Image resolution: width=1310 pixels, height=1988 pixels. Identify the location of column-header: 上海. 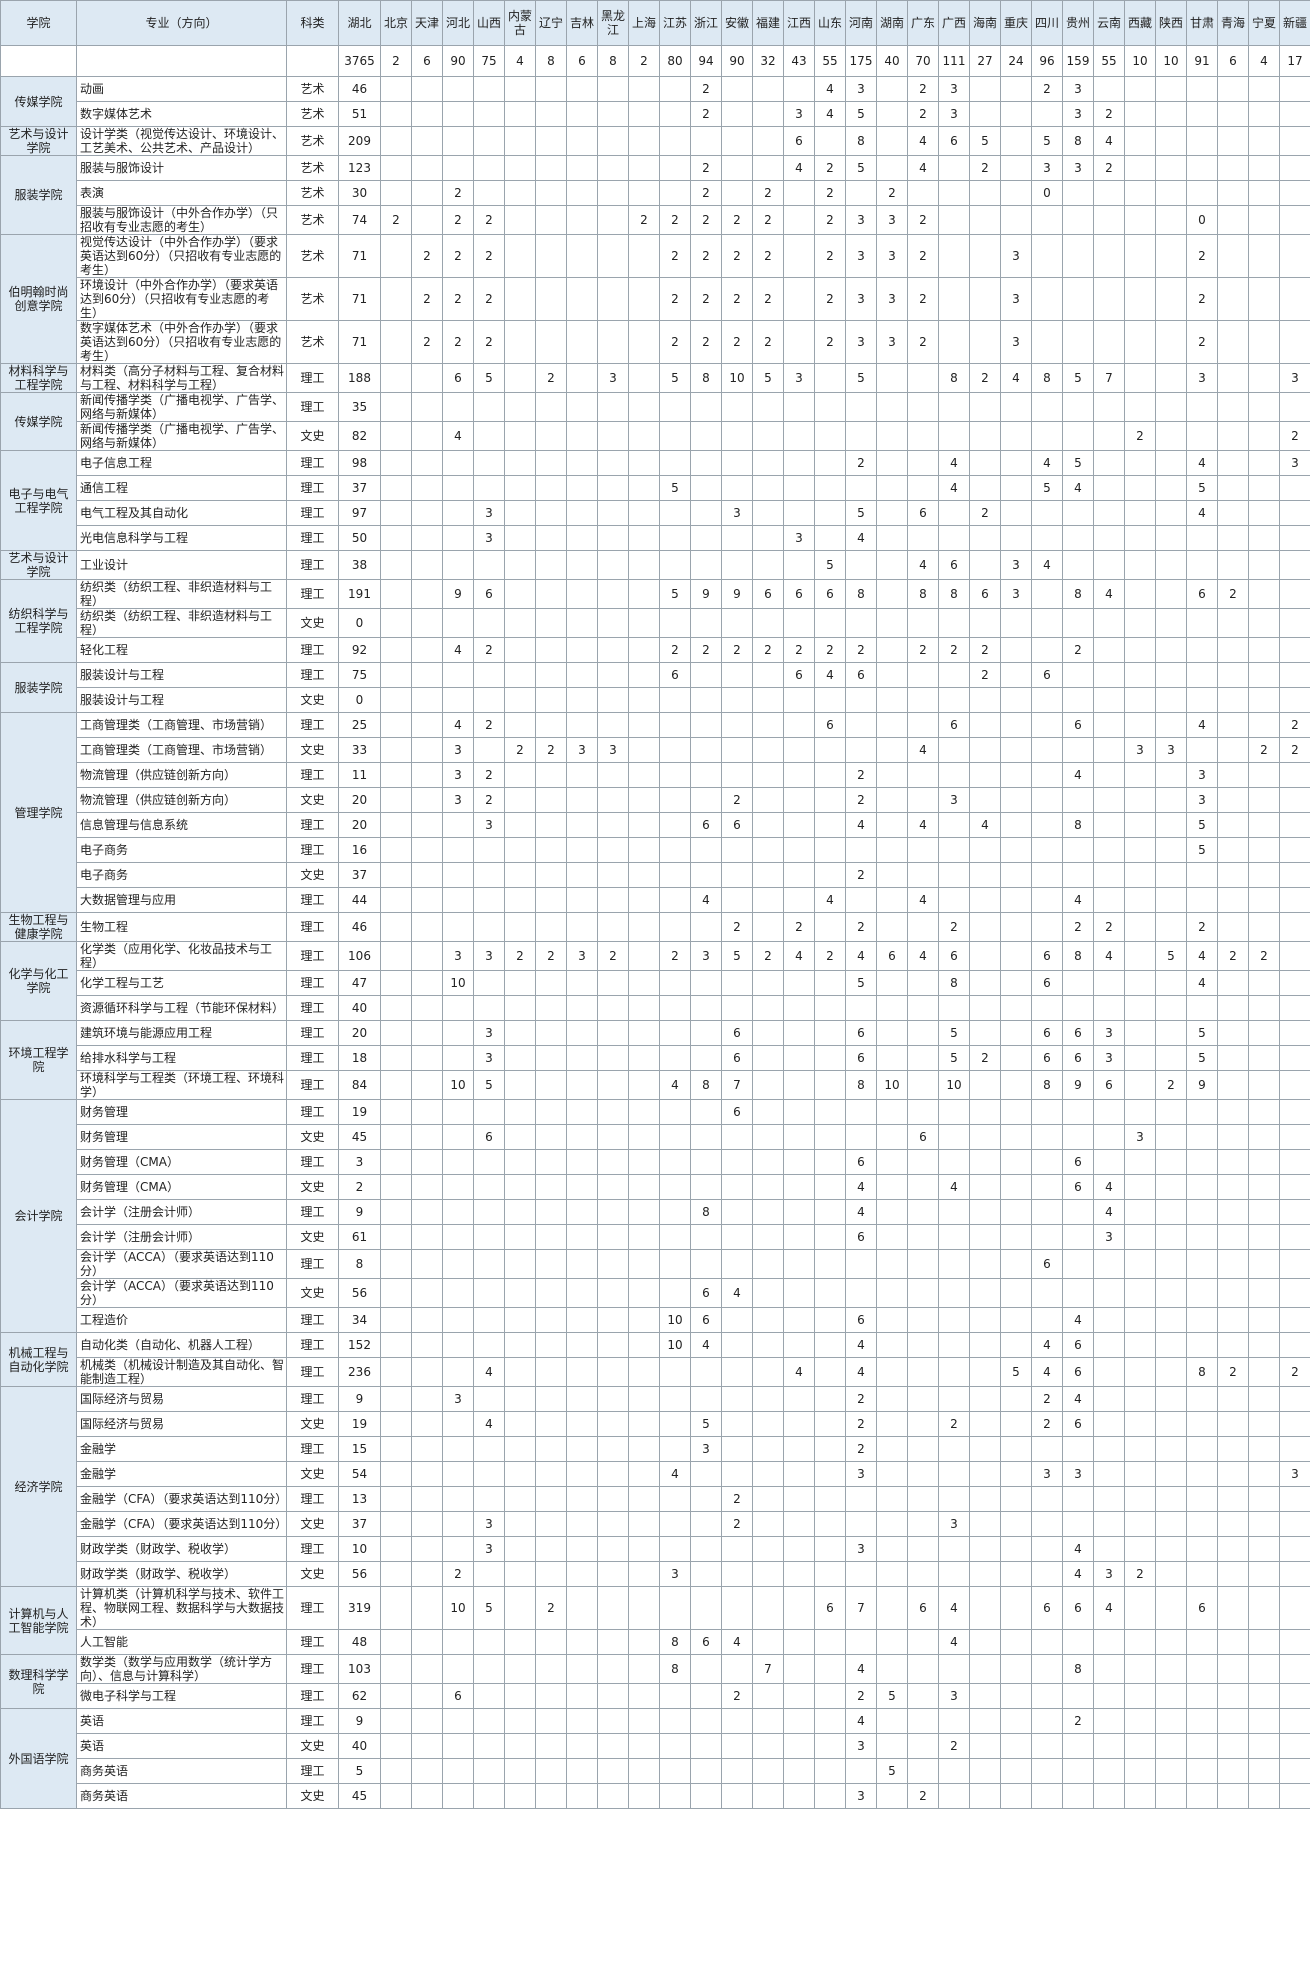
(644, 23).